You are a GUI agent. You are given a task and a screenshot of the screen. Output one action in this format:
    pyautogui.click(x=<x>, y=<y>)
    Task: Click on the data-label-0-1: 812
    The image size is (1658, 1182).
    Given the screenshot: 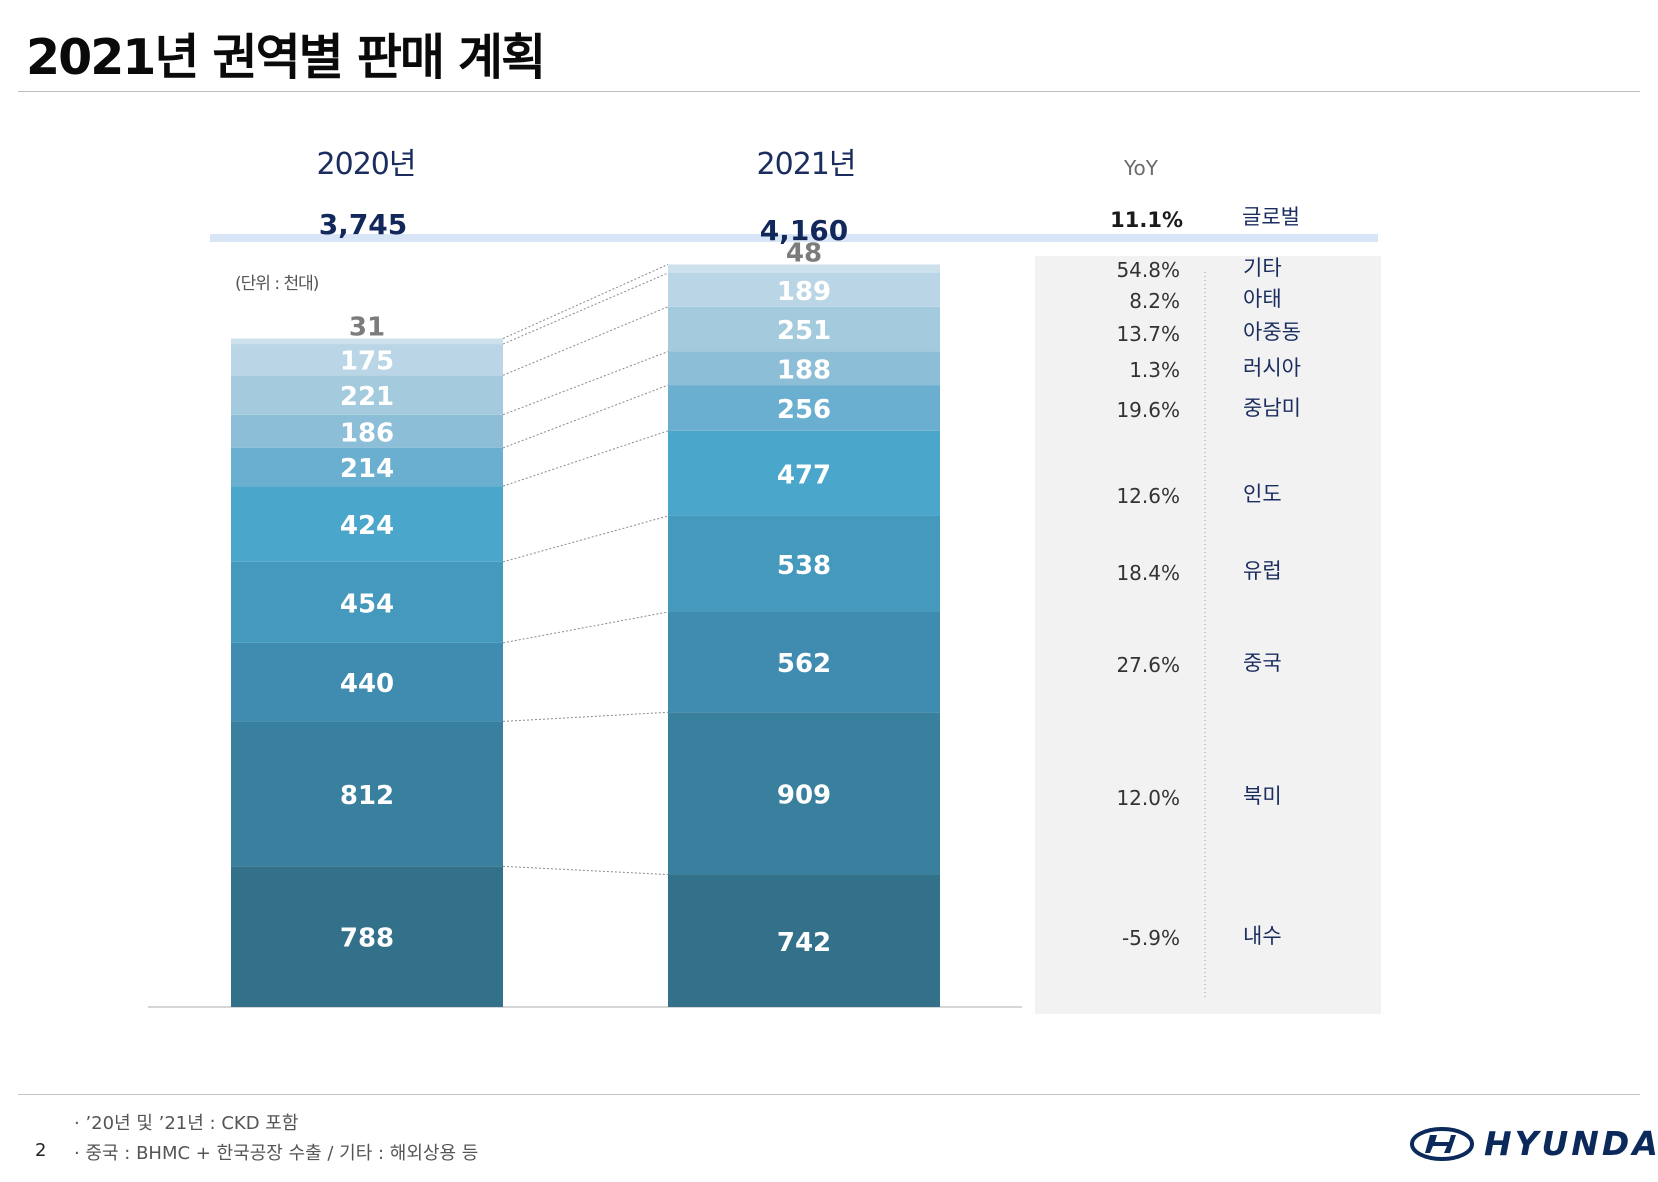 What is the action you would take?
    pyautogui.click(x=367, y=796)
    